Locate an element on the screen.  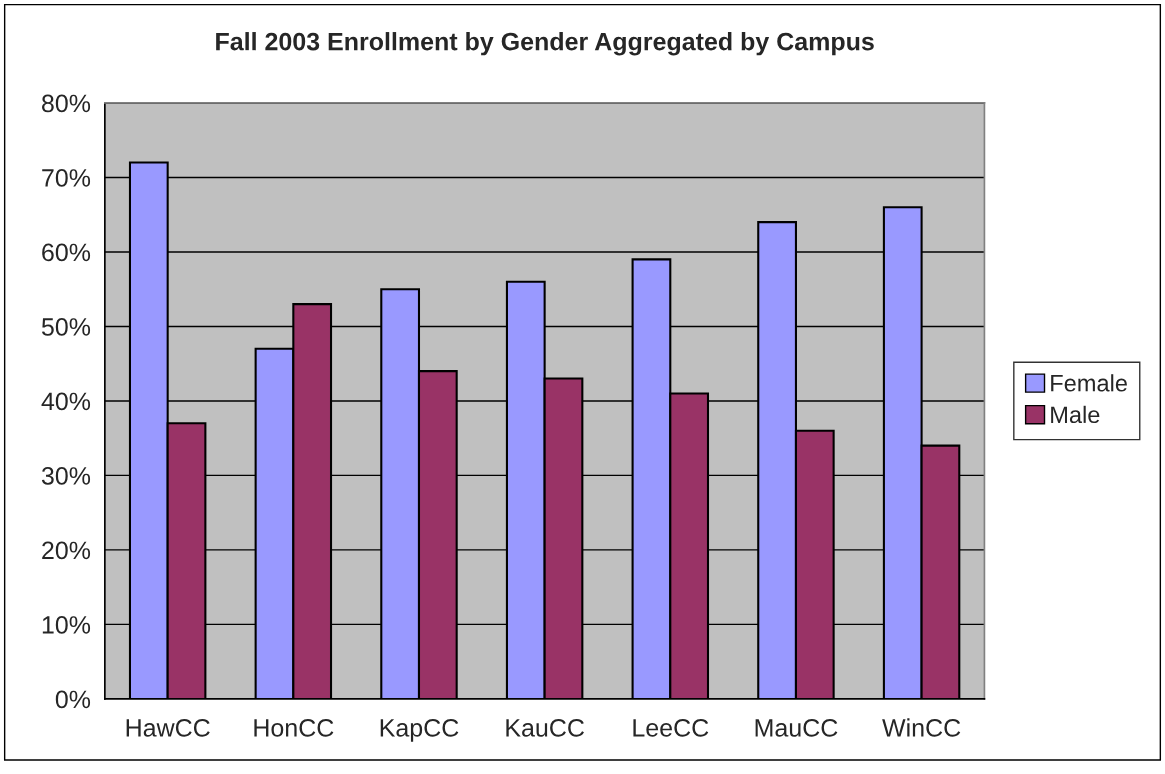
x-tick-label: HonCC is located at coordinates (294, 728).